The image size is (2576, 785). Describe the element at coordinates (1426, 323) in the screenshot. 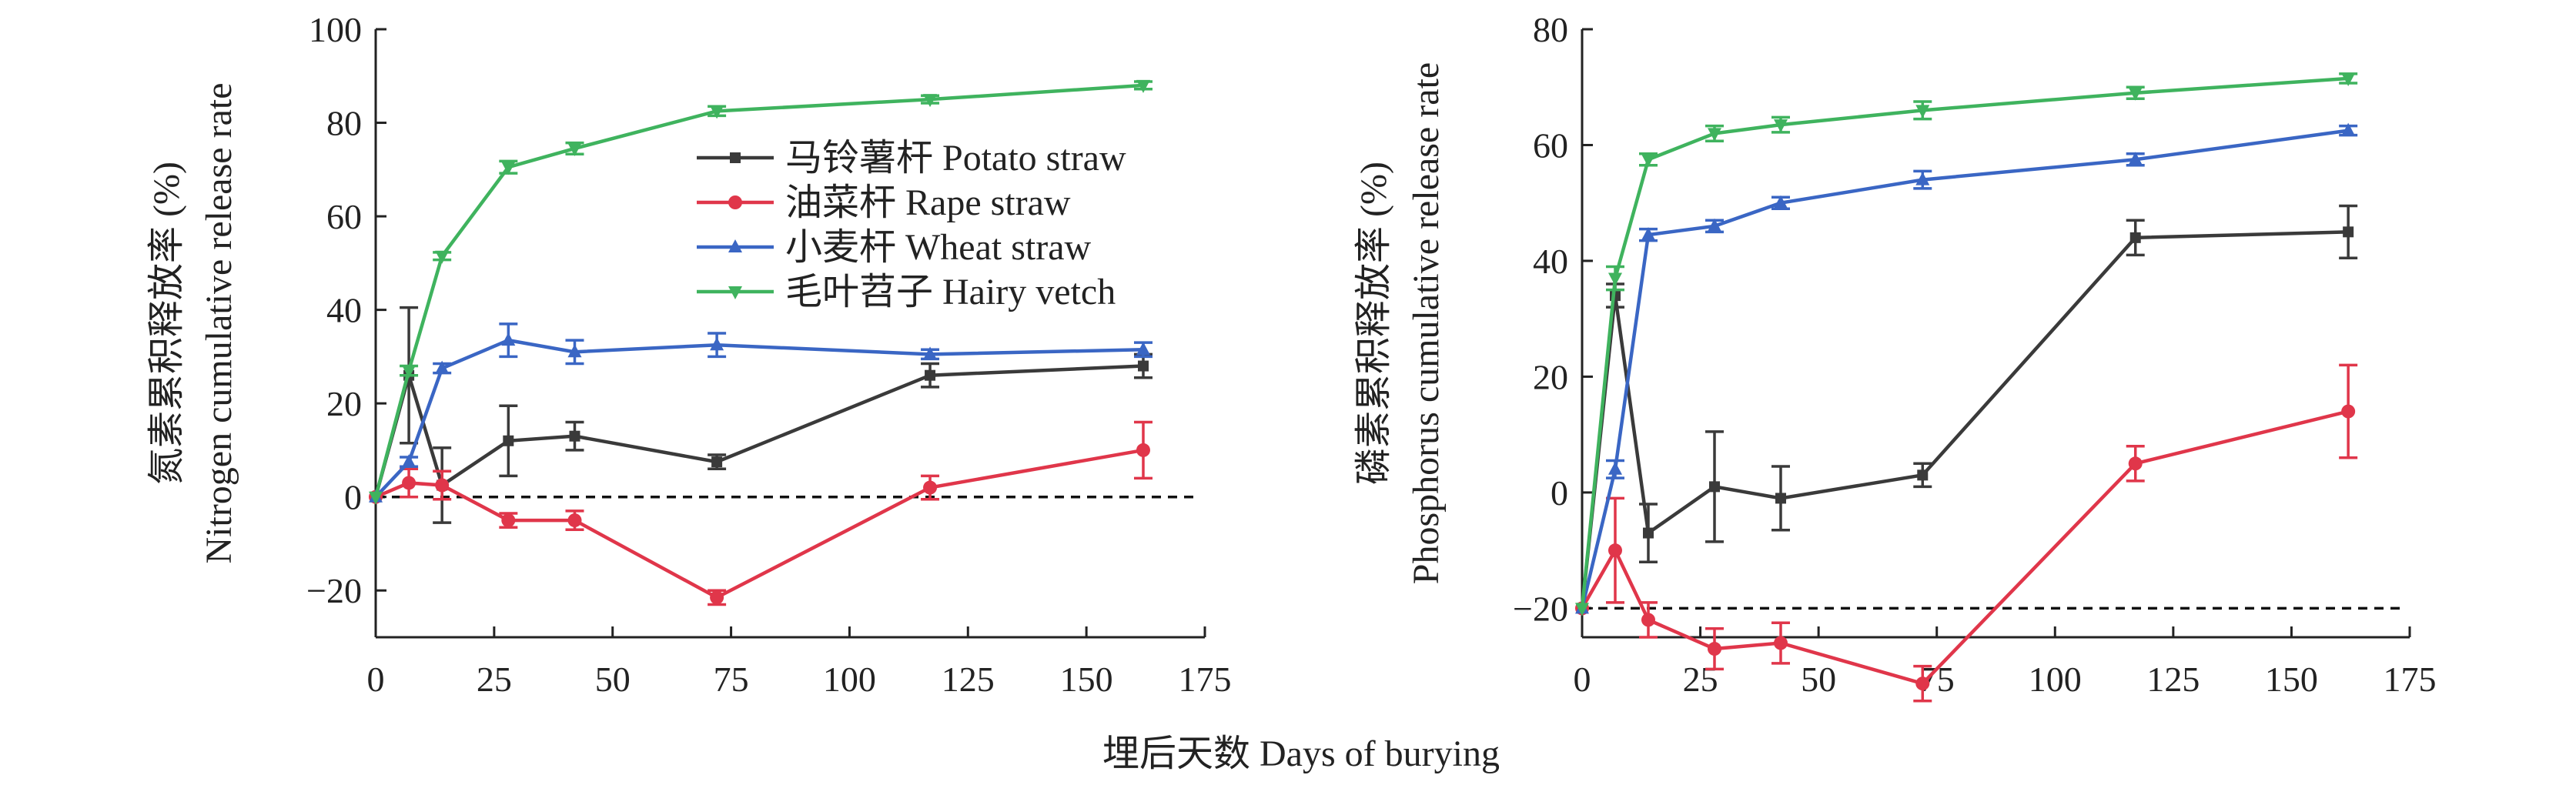

I see `phosphorus-ylabel-en: Phosphorus cumulative release rate` at that location.